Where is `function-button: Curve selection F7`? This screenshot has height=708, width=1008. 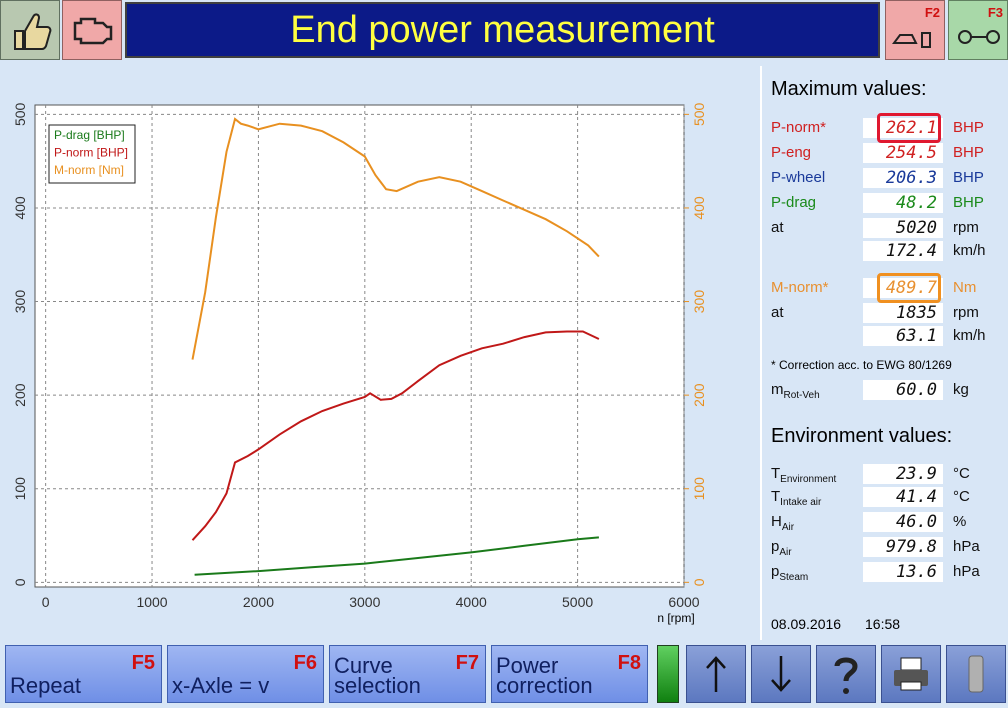
function-button: Curve selection F7 is located at coordinates (407, 674).